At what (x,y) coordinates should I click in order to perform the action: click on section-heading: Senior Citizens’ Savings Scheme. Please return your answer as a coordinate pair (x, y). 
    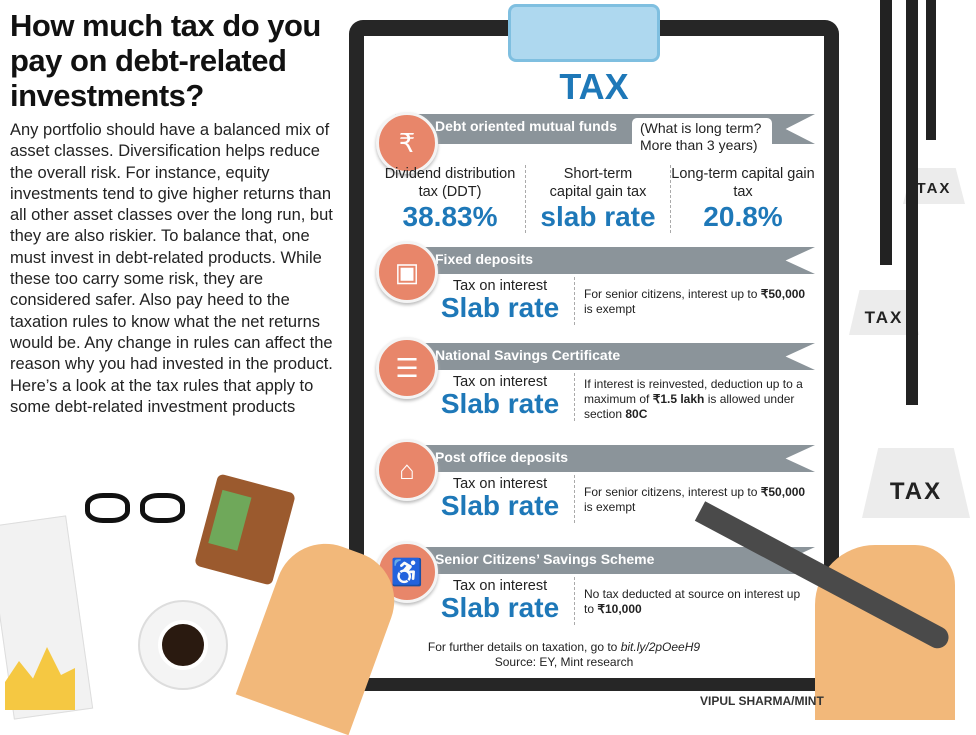
    Looking at the image, I should click on (545, 559).